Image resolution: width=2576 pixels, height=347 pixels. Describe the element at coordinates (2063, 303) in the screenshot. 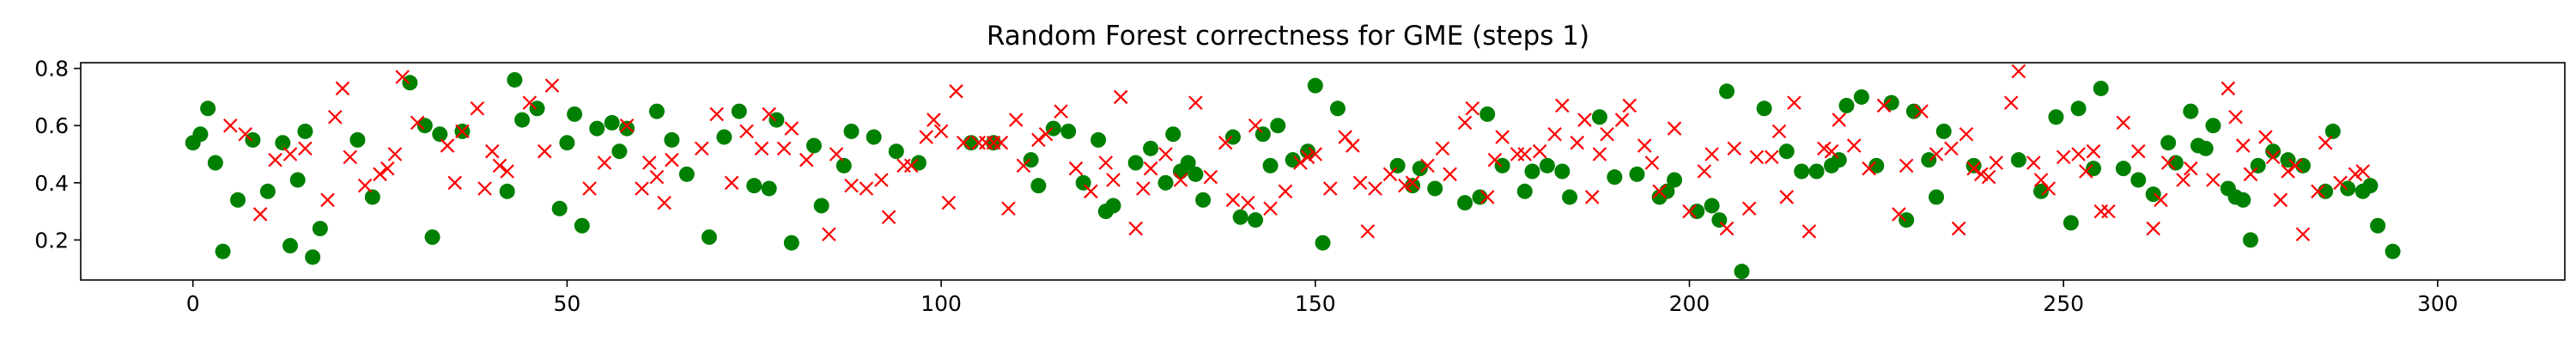

I see `x-tick-label: 250` at that location.